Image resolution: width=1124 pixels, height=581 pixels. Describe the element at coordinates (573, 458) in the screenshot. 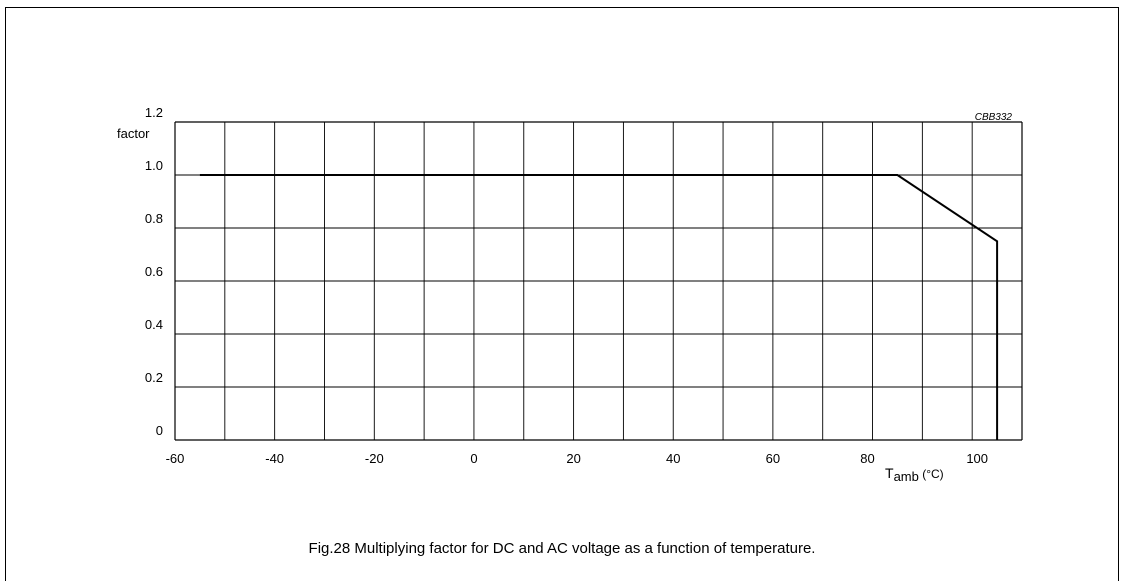

I see `x-tick-label: 20` at that location.